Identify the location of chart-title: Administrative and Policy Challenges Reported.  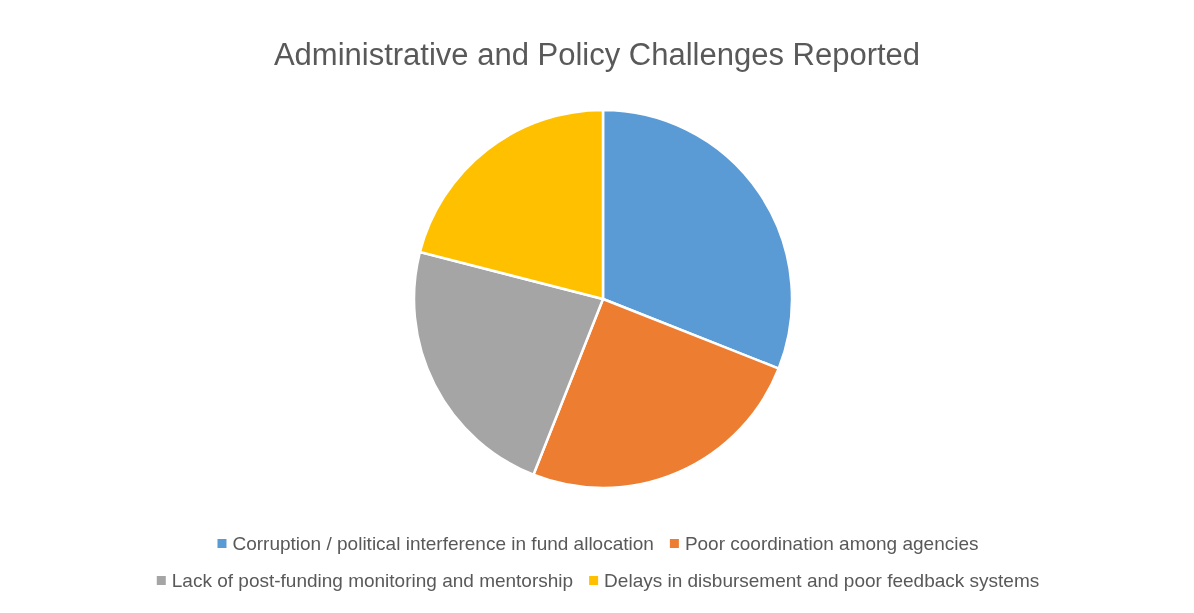
(597, 54).